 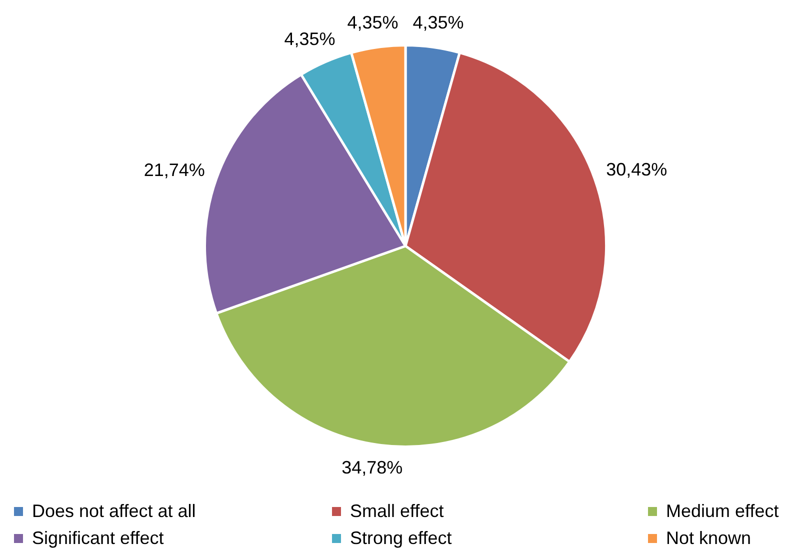 What do you see at coordinates (637, 170) in the screenshot?
I see `data-label: 30,43%` at bounding box center [637, 170].